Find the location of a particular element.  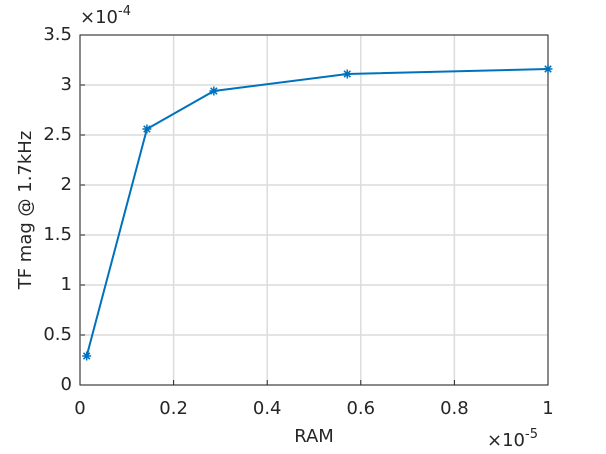

x-tick-label: 1 is located at coordinates (547, 408).